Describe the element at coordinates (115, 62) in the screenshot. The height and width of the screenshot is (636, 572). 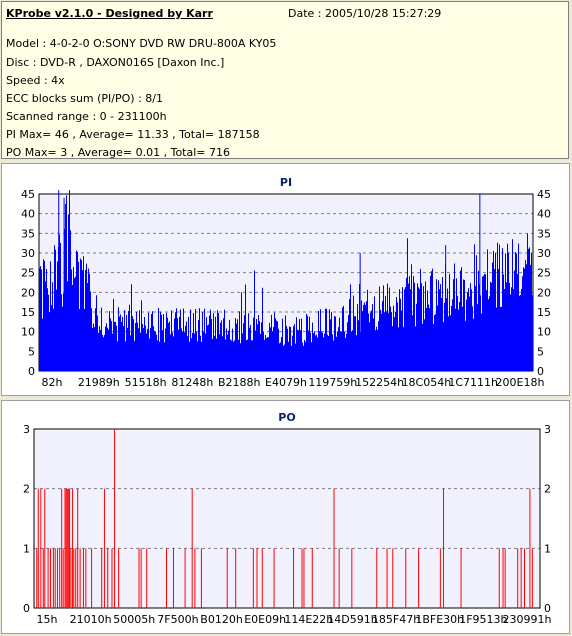
I see `info-disc: Disc : DVD-R , DAXON016S [Daxon Inc.]` at that location.